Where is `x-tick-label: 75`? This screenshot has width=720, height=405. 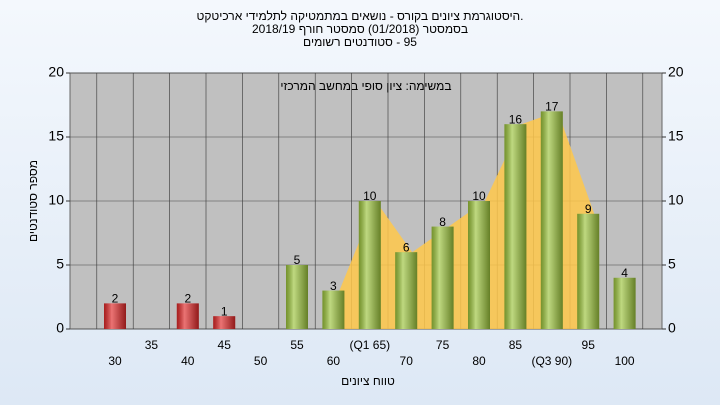
x-tick-label: 75 is located at coordinates (443, 345).